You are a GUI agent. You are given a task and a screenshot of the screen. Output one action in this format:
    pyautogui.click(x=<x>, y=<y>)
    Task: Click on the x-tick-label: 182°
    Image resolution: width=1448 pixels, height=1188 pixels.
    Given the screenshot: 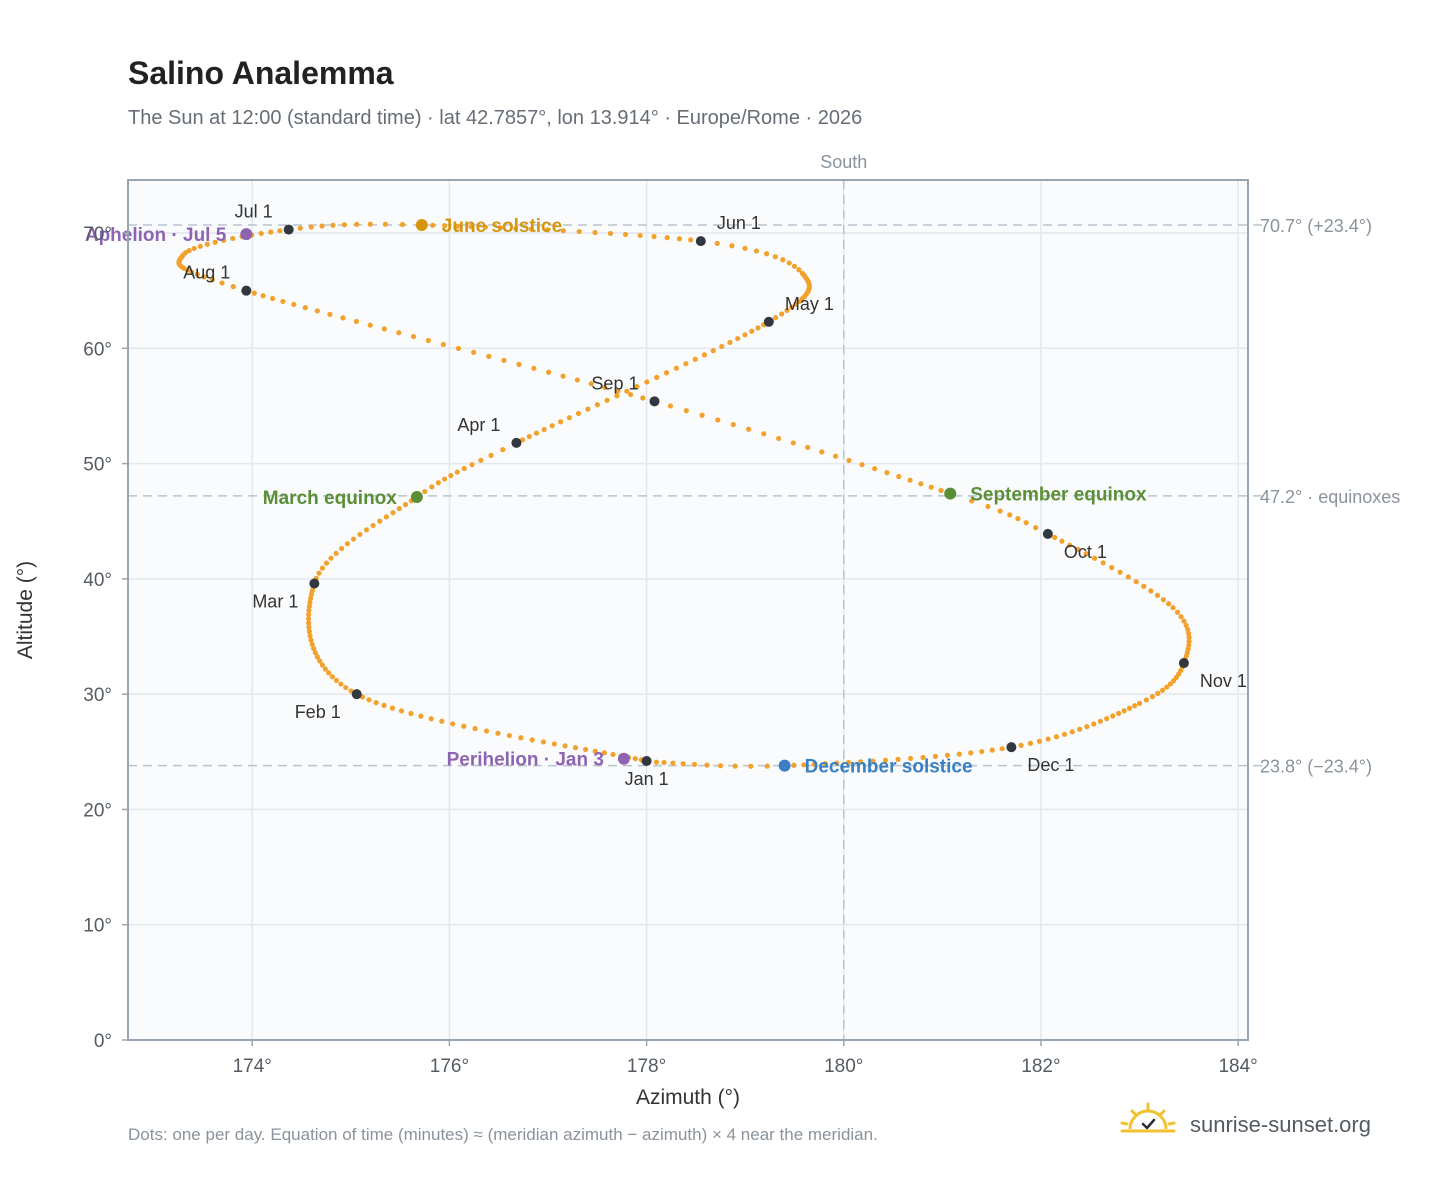 What is the action you would take?
    pyautogui.click(x=1040, y=1066)
    